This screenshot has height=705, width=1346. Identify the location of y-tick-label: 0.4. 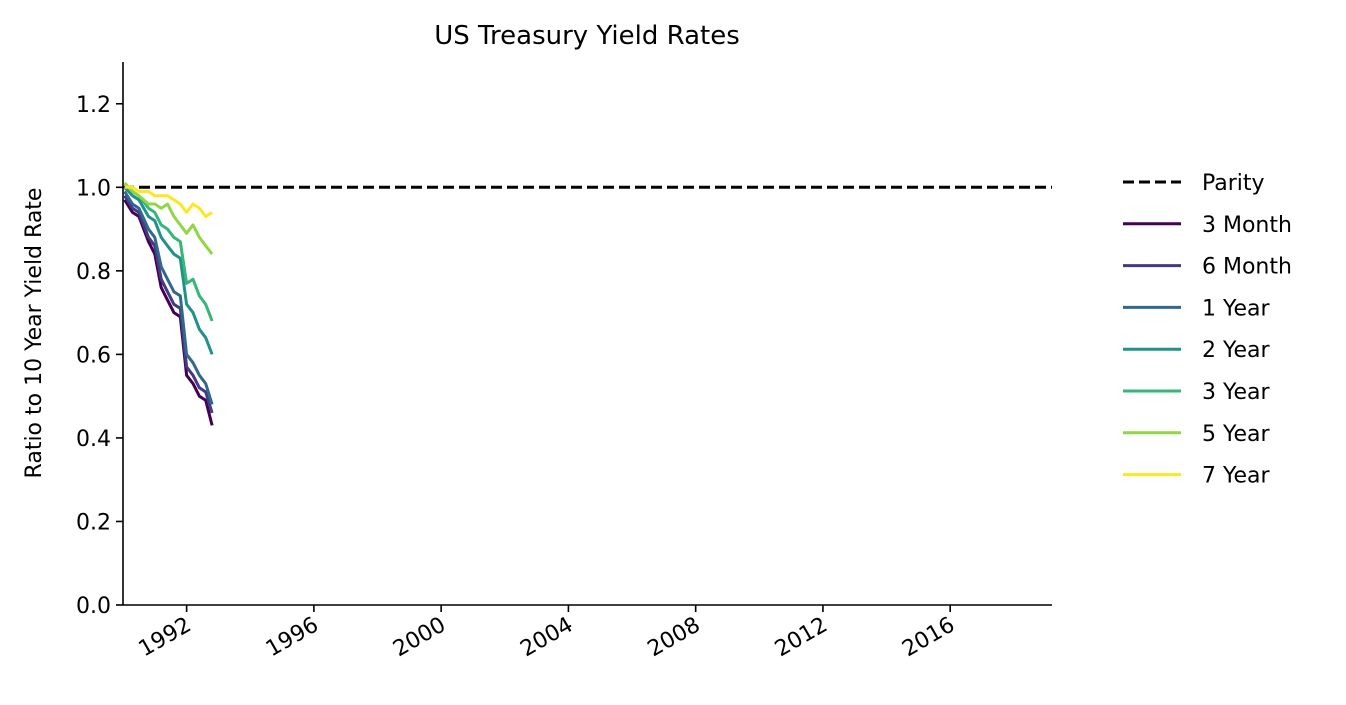
(93, 439).